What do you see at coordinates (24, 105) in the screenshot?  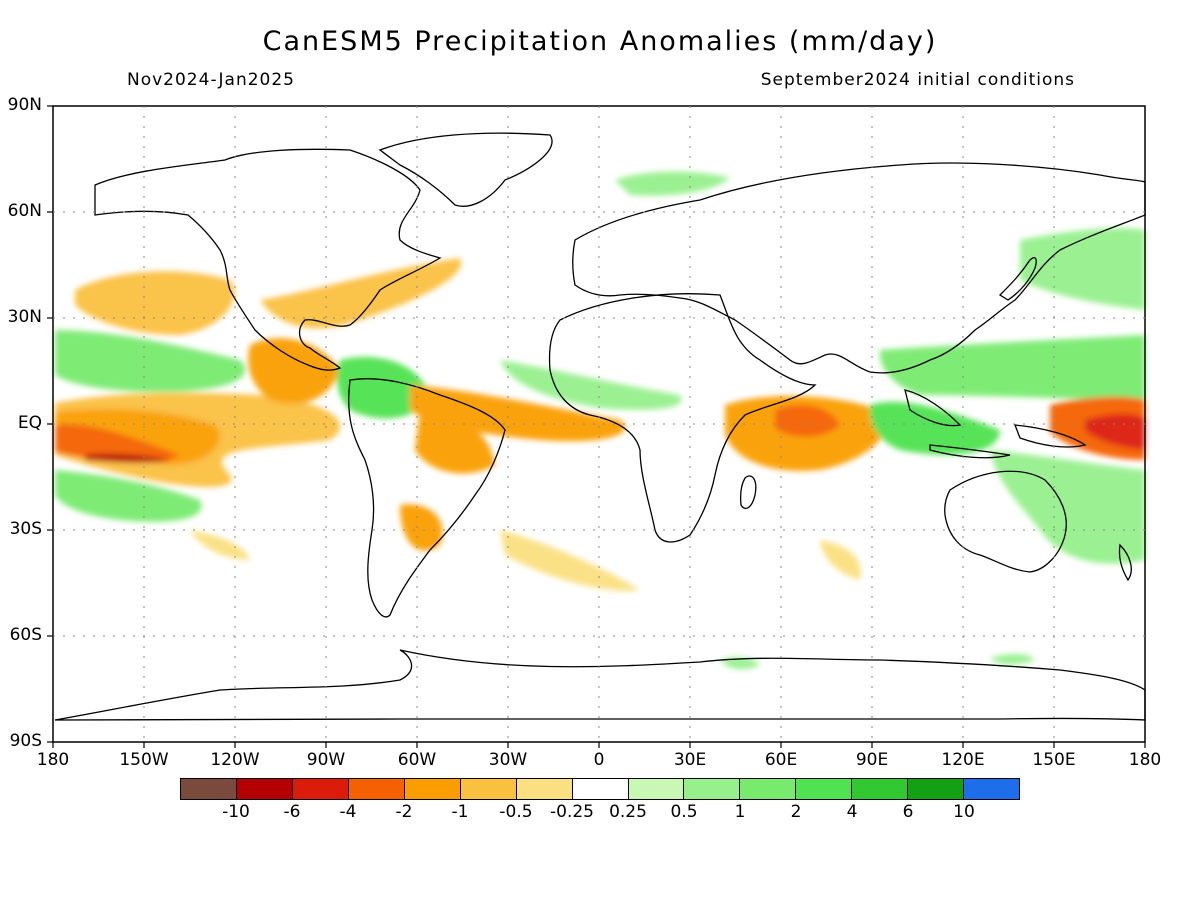 I see `latitude-label: 90N` at bounding box center [24, 105].